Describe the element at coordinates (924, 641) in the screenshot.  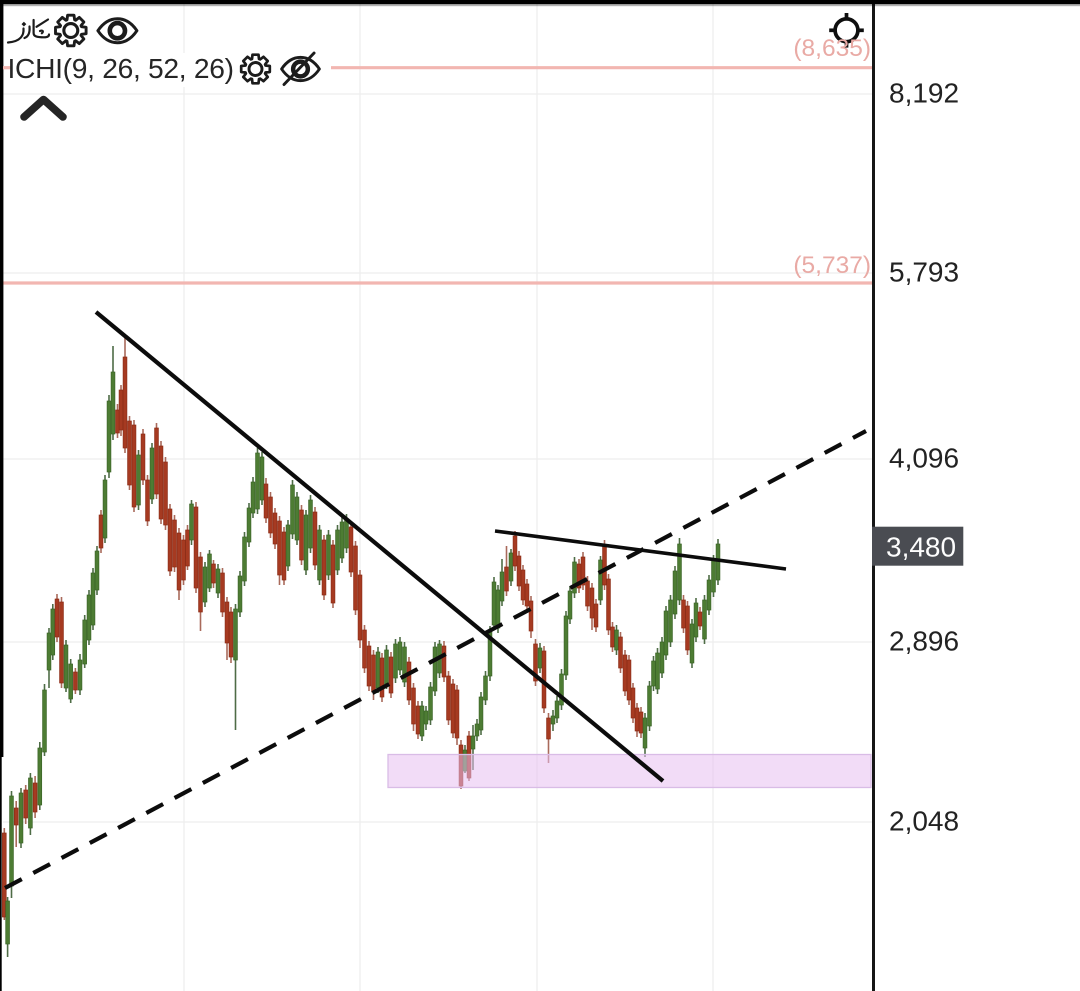
I see `svg-text: 2,896` at that location.